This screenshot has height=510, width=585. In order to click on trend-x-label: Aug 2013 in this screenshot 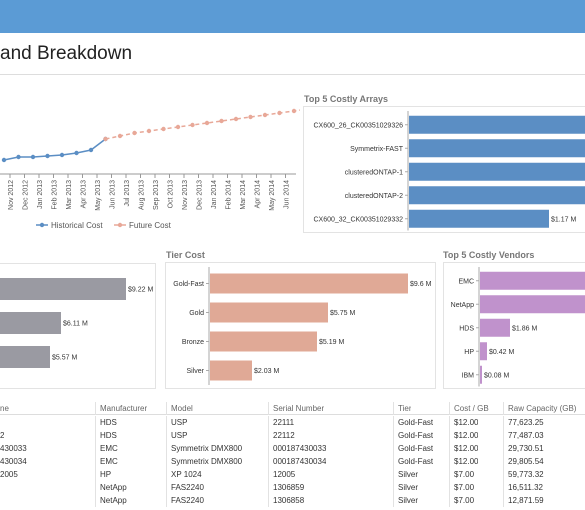, I will do `click(142, 195)`.